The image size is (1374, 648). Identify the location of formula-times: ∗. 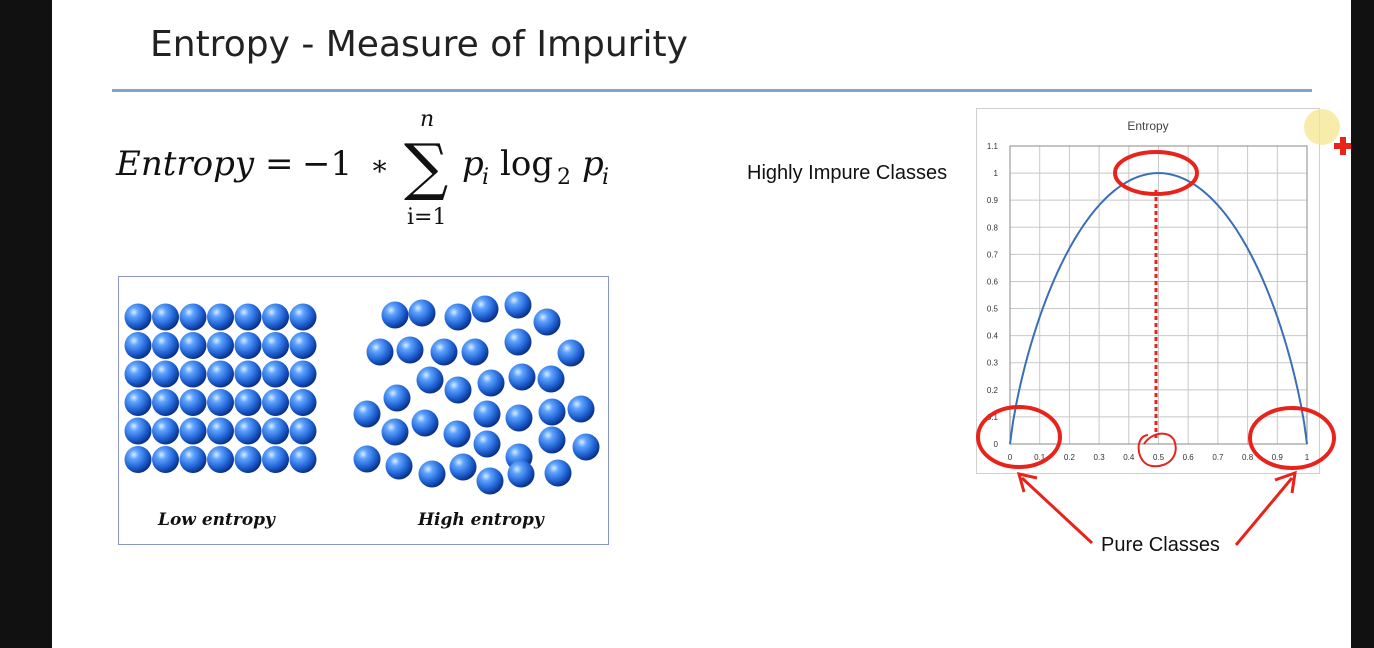
(379, 165).